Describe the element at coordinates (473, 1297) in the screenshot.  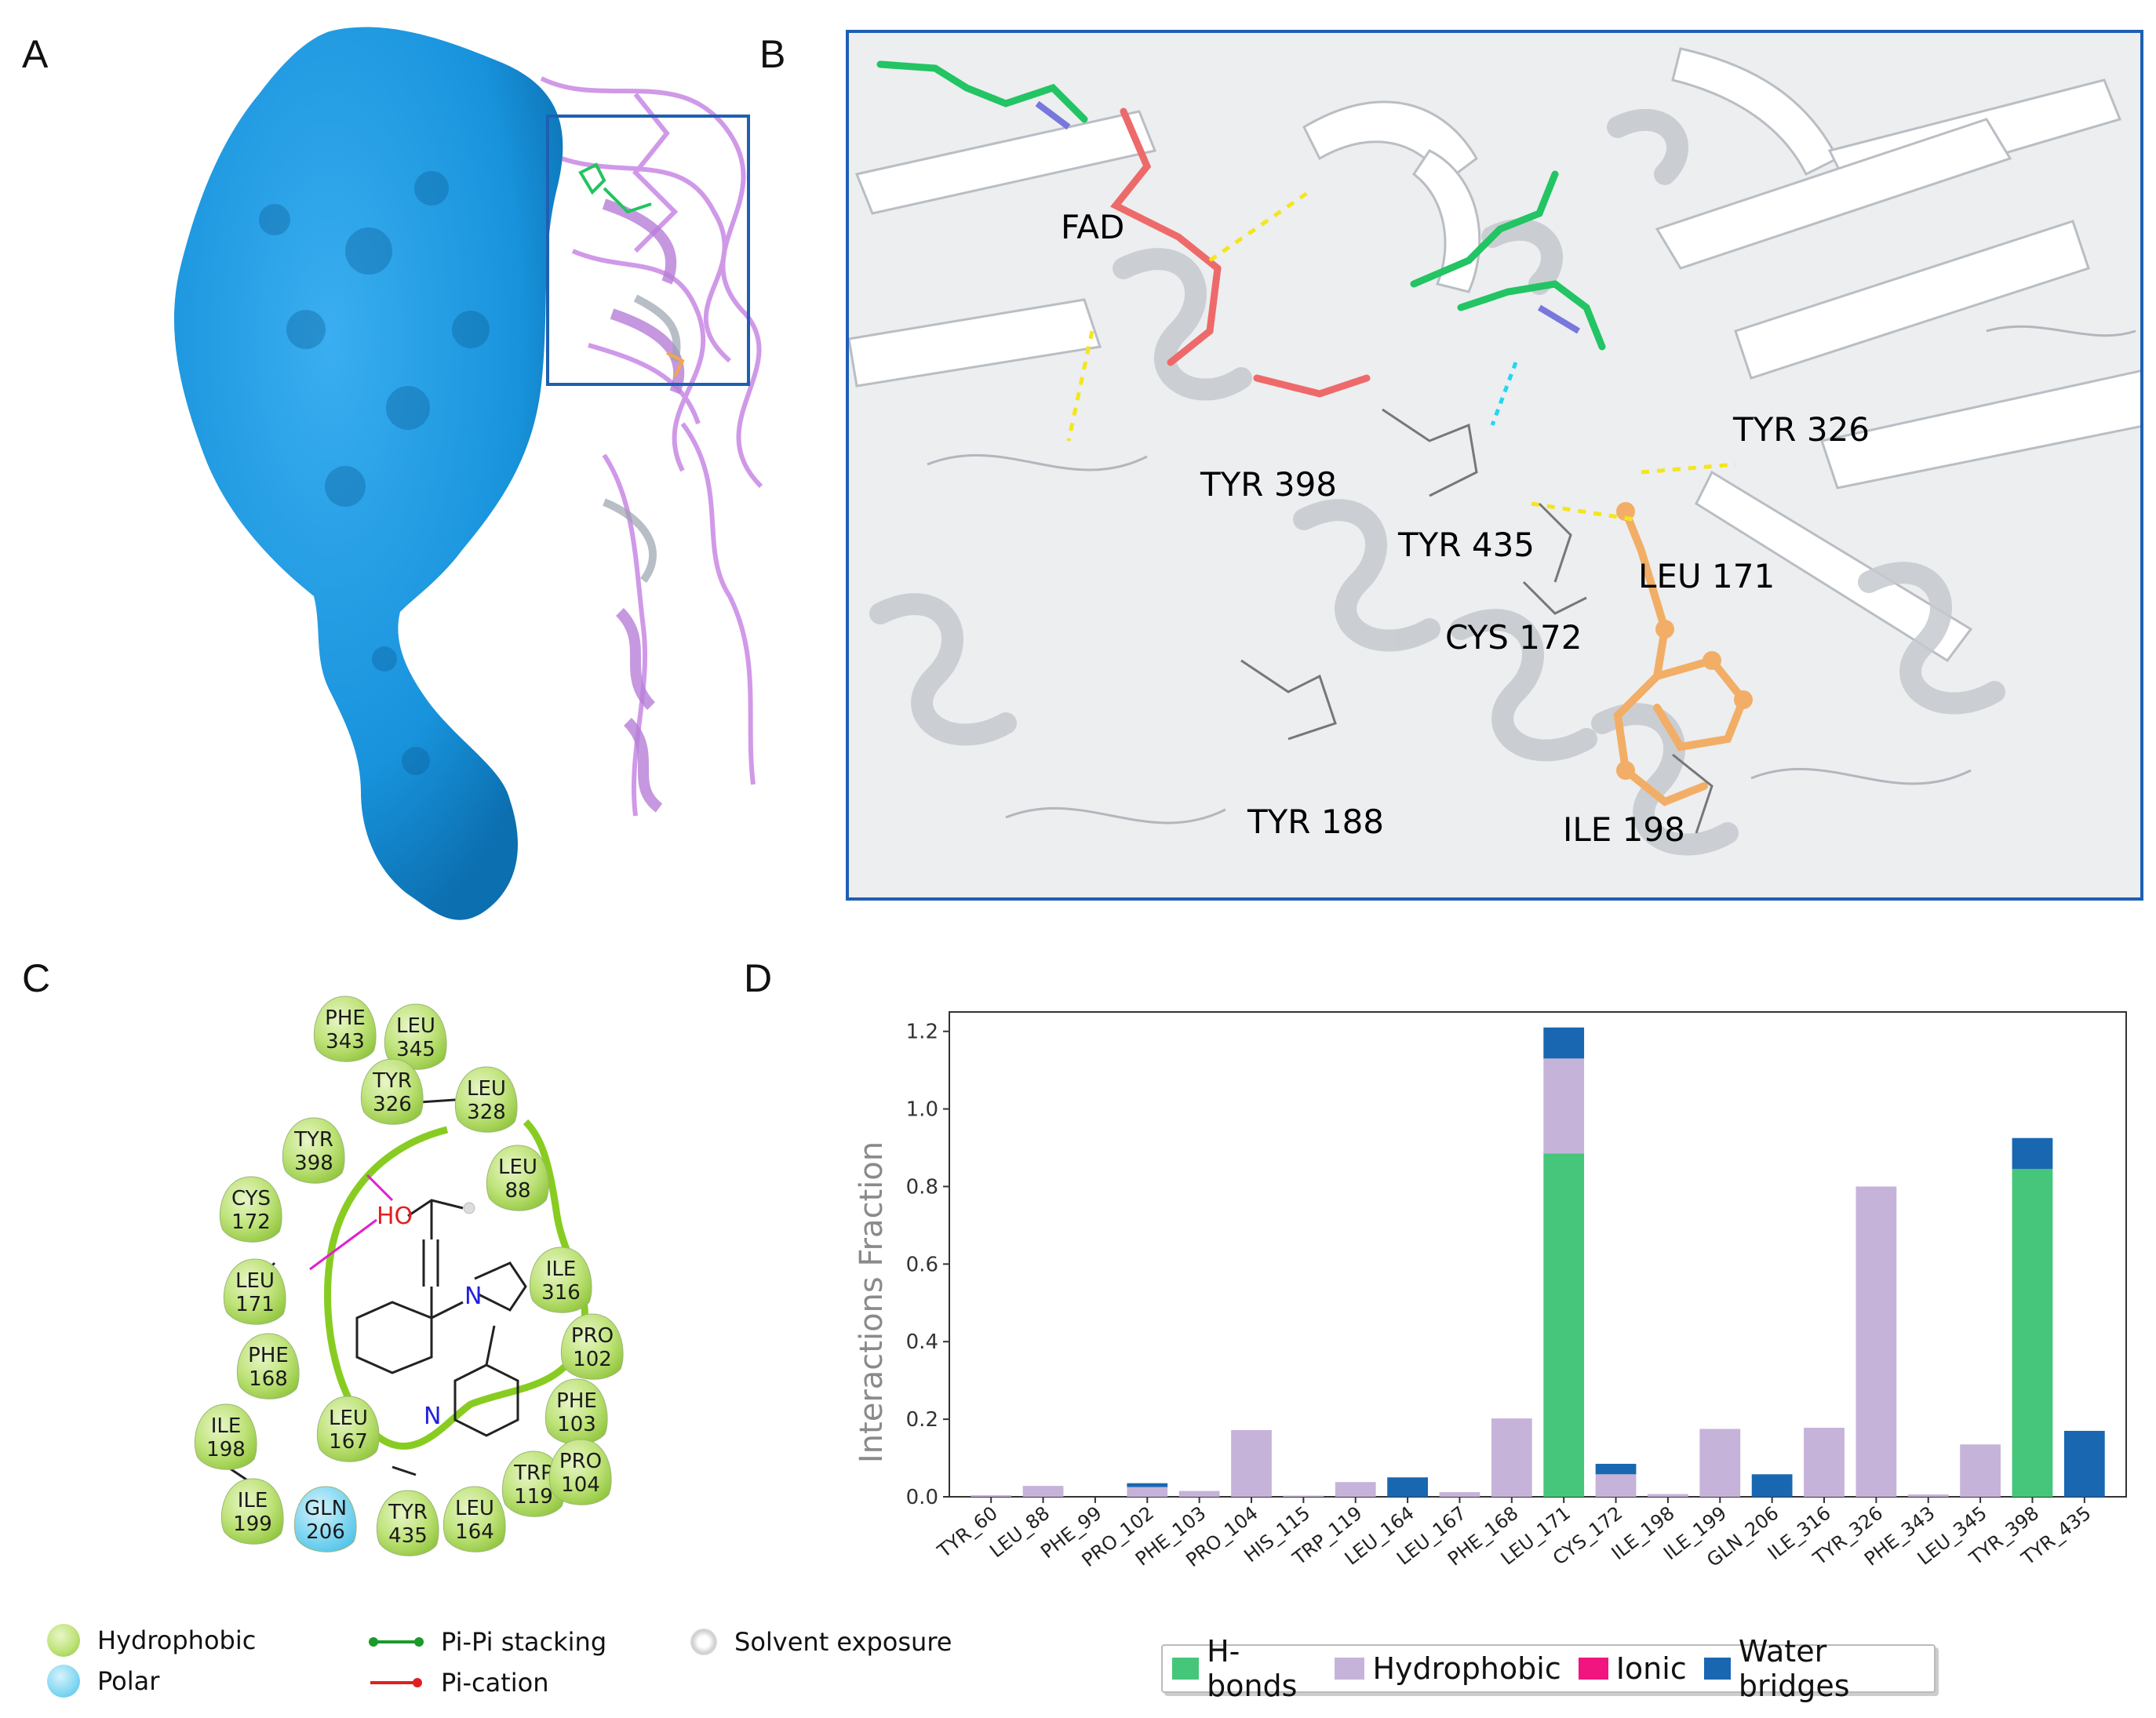
I see `ligand-n1: N` at that location.